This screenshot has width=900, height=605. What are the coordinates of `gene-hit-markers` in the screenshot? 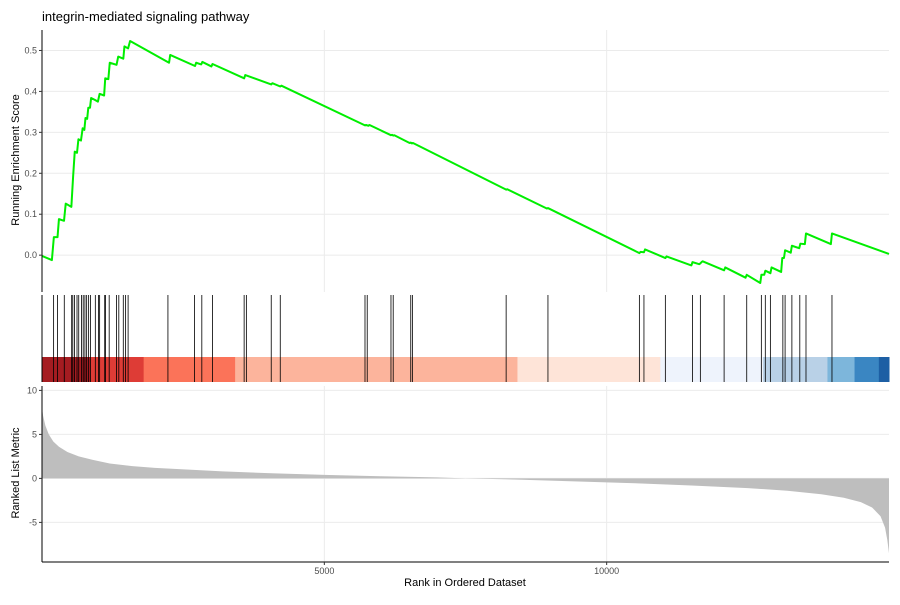 It's located at (443, 338).